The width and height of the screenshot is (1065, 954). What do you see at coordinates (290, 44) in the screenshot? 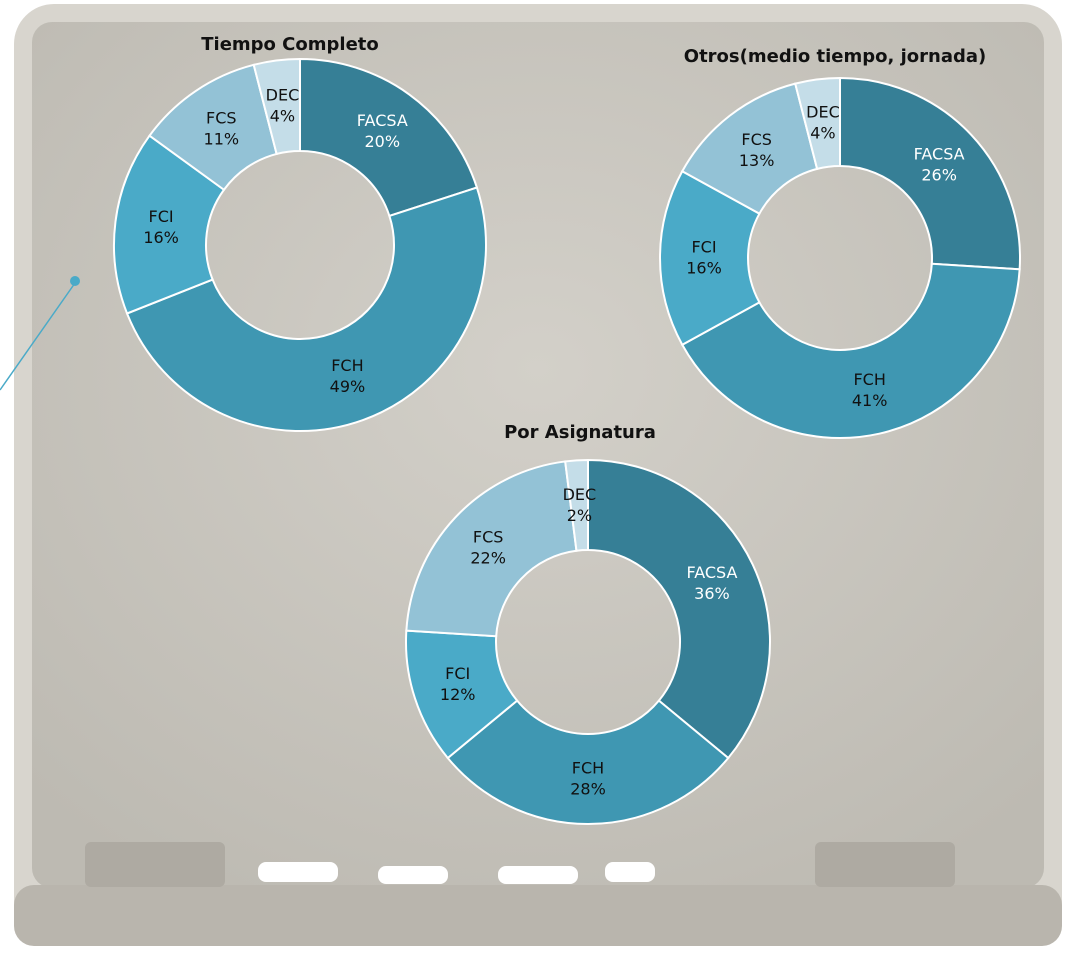
I see `chart-title: Tiempo Completo` at bounding box center [290, 44].